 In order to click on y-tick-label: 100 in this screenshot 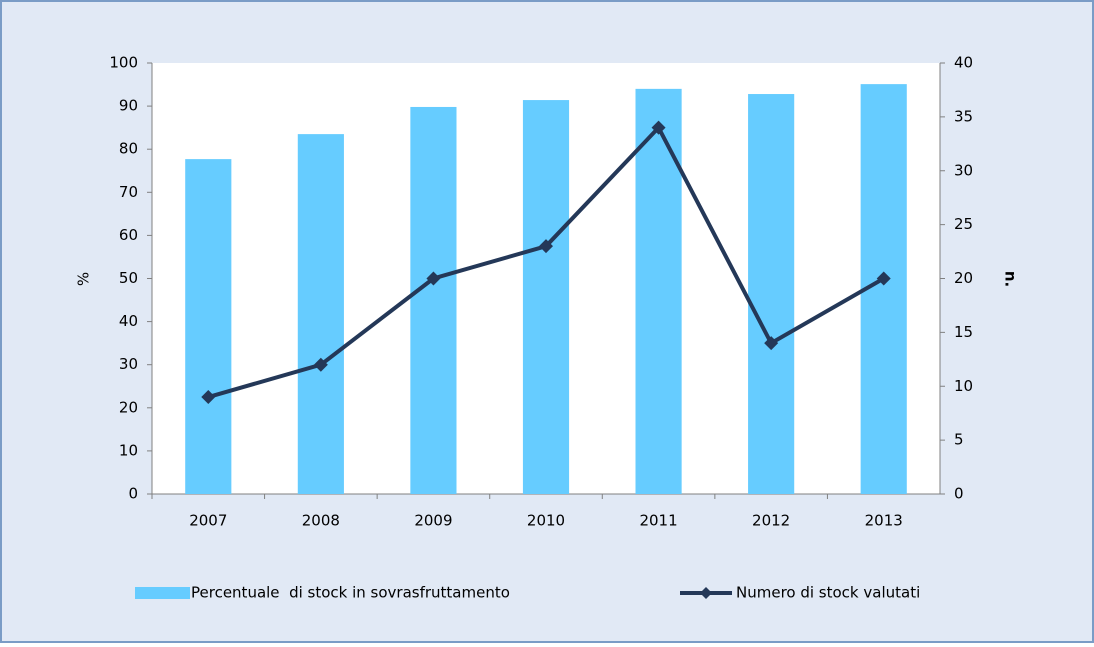, I will do `click(123, 63)`.